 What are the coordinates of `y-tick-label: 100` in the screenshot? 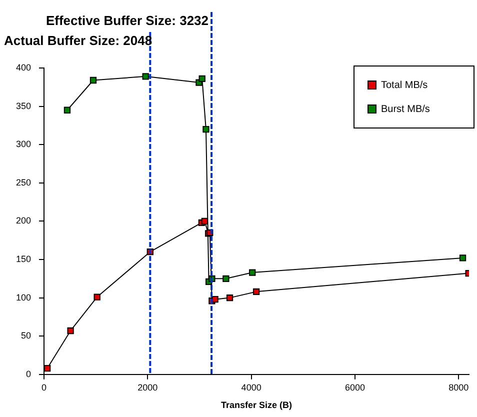 It's located at (24, 297).